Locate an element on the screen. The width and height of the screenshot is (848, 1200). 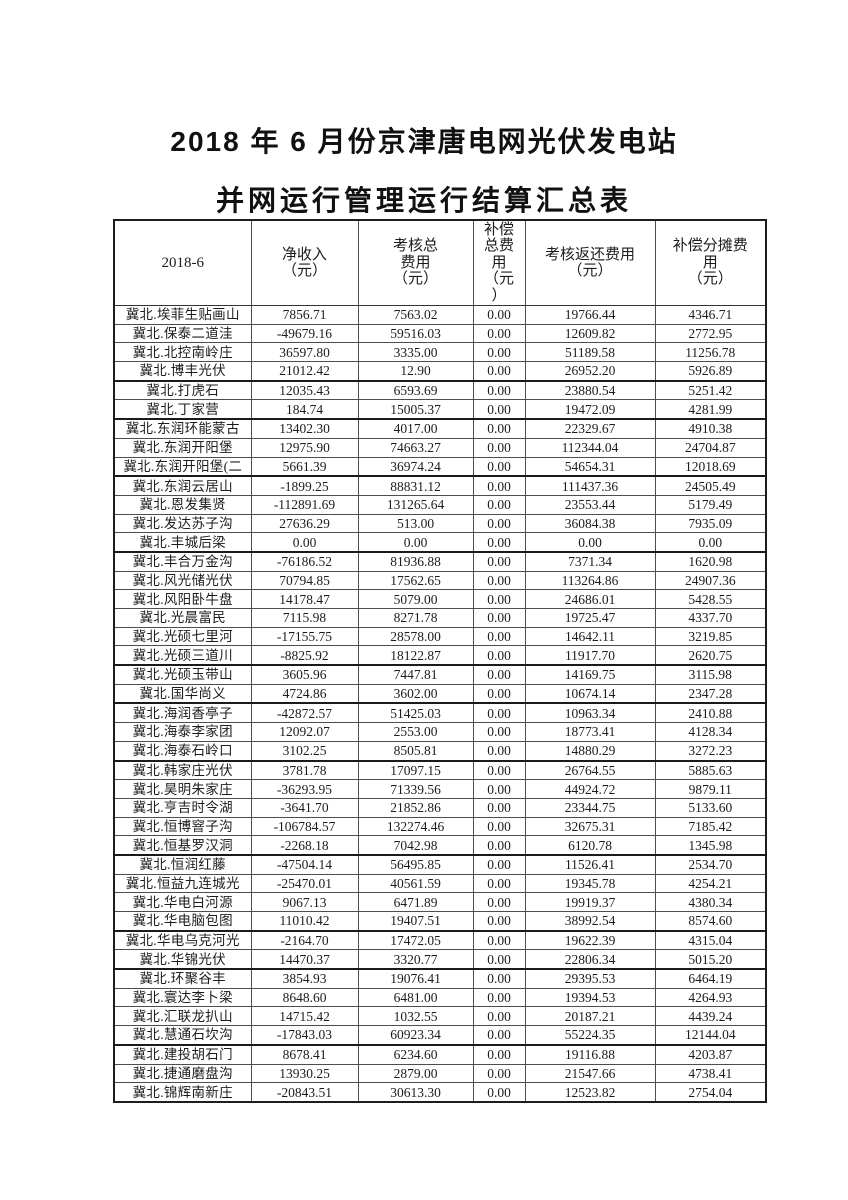
value-cell: 3320.77 is located at coordinates (415, 960).